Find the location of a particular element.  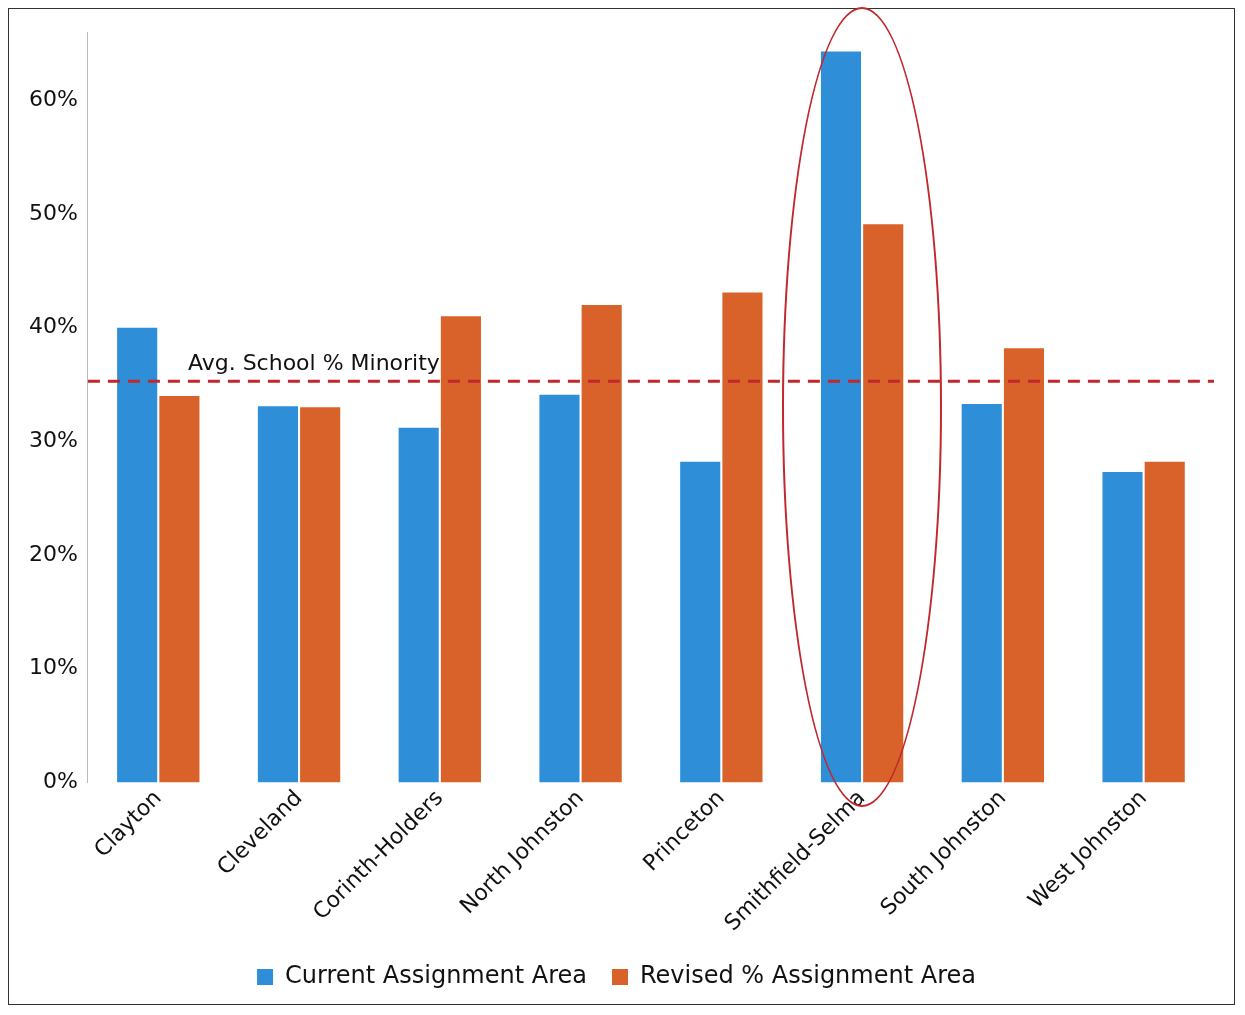

y-tick-label: 20% is located at coordinates (53, 553).